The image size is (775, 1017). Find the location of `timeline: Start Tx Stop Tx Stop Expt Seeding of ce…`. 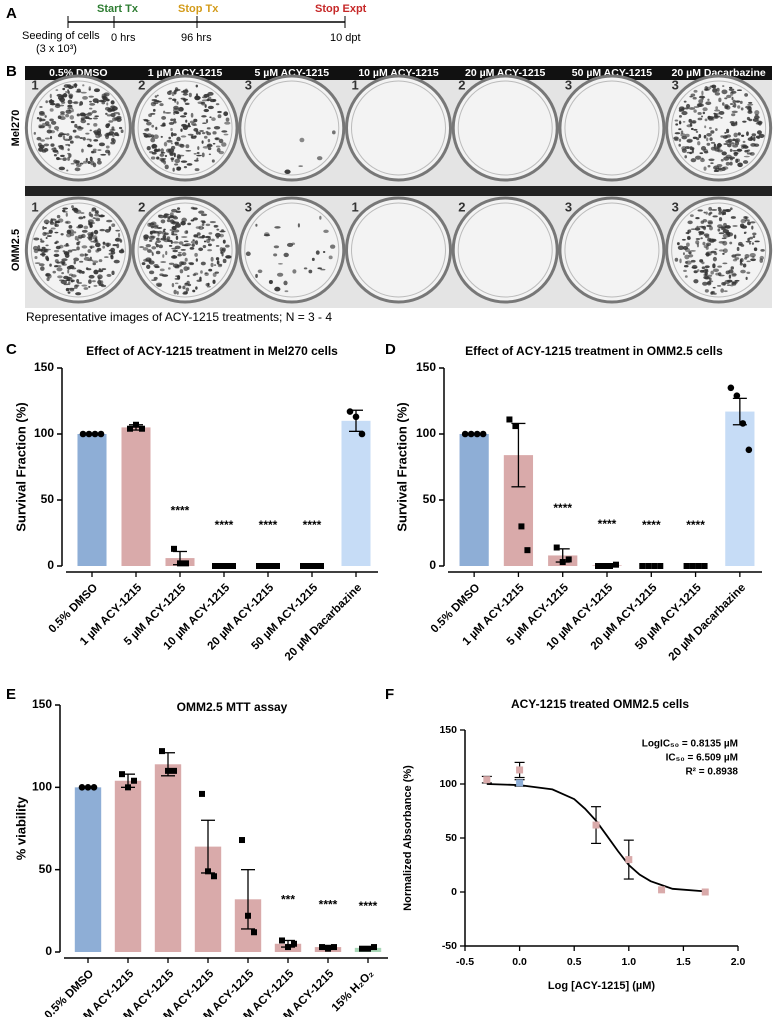

timeline: Start Tx Stop Tx Stop Expt Seeding of ce… is located at coordinates (194, 29).